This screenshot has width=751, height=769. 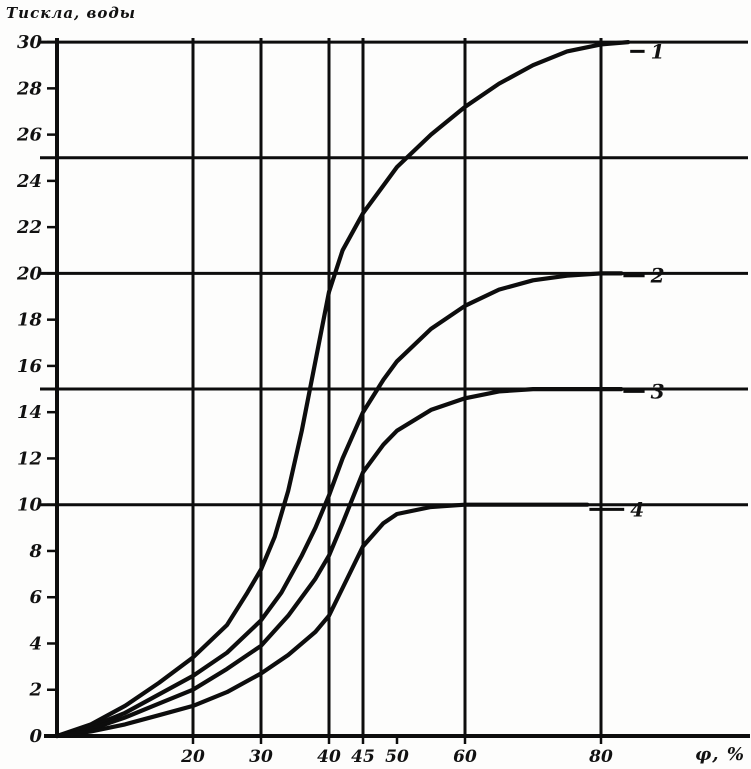 I want to click on x-tick-label-40: 40, so click(x=329, y=757).